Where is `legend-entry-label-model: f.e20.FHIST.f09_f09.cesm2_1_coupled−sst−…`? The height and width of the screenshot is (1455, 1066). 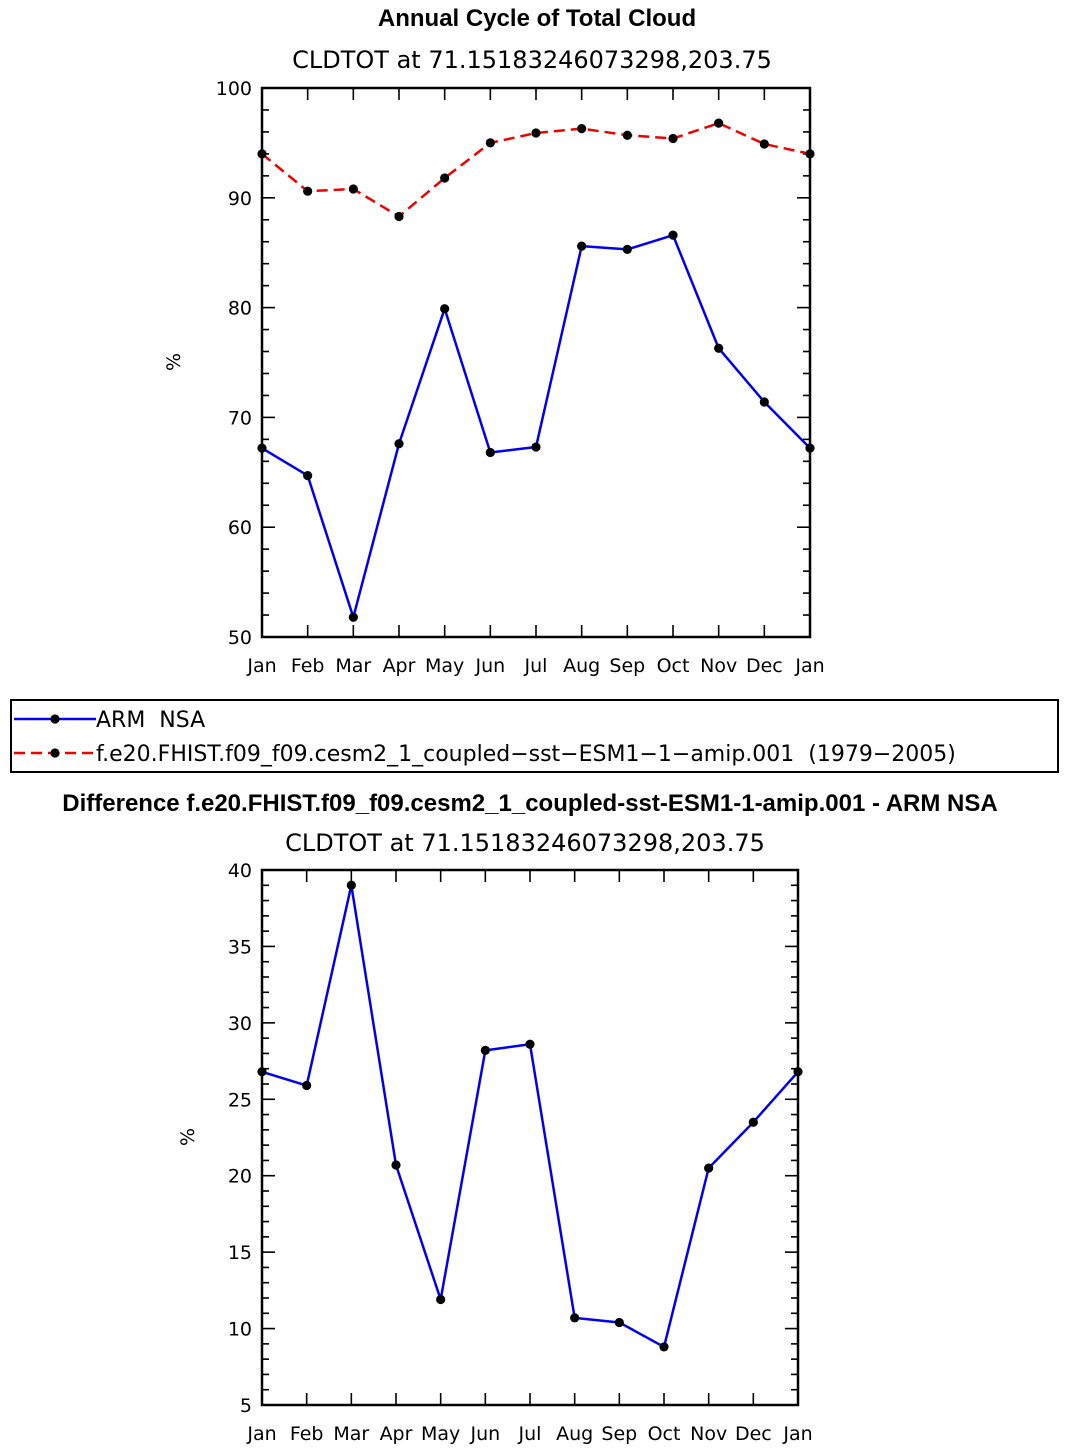 legend-entry-label-model: f.e20.FHIST.f09_f09.cesm2_1_coupled−sst−… is located at coordinates (526, 754).